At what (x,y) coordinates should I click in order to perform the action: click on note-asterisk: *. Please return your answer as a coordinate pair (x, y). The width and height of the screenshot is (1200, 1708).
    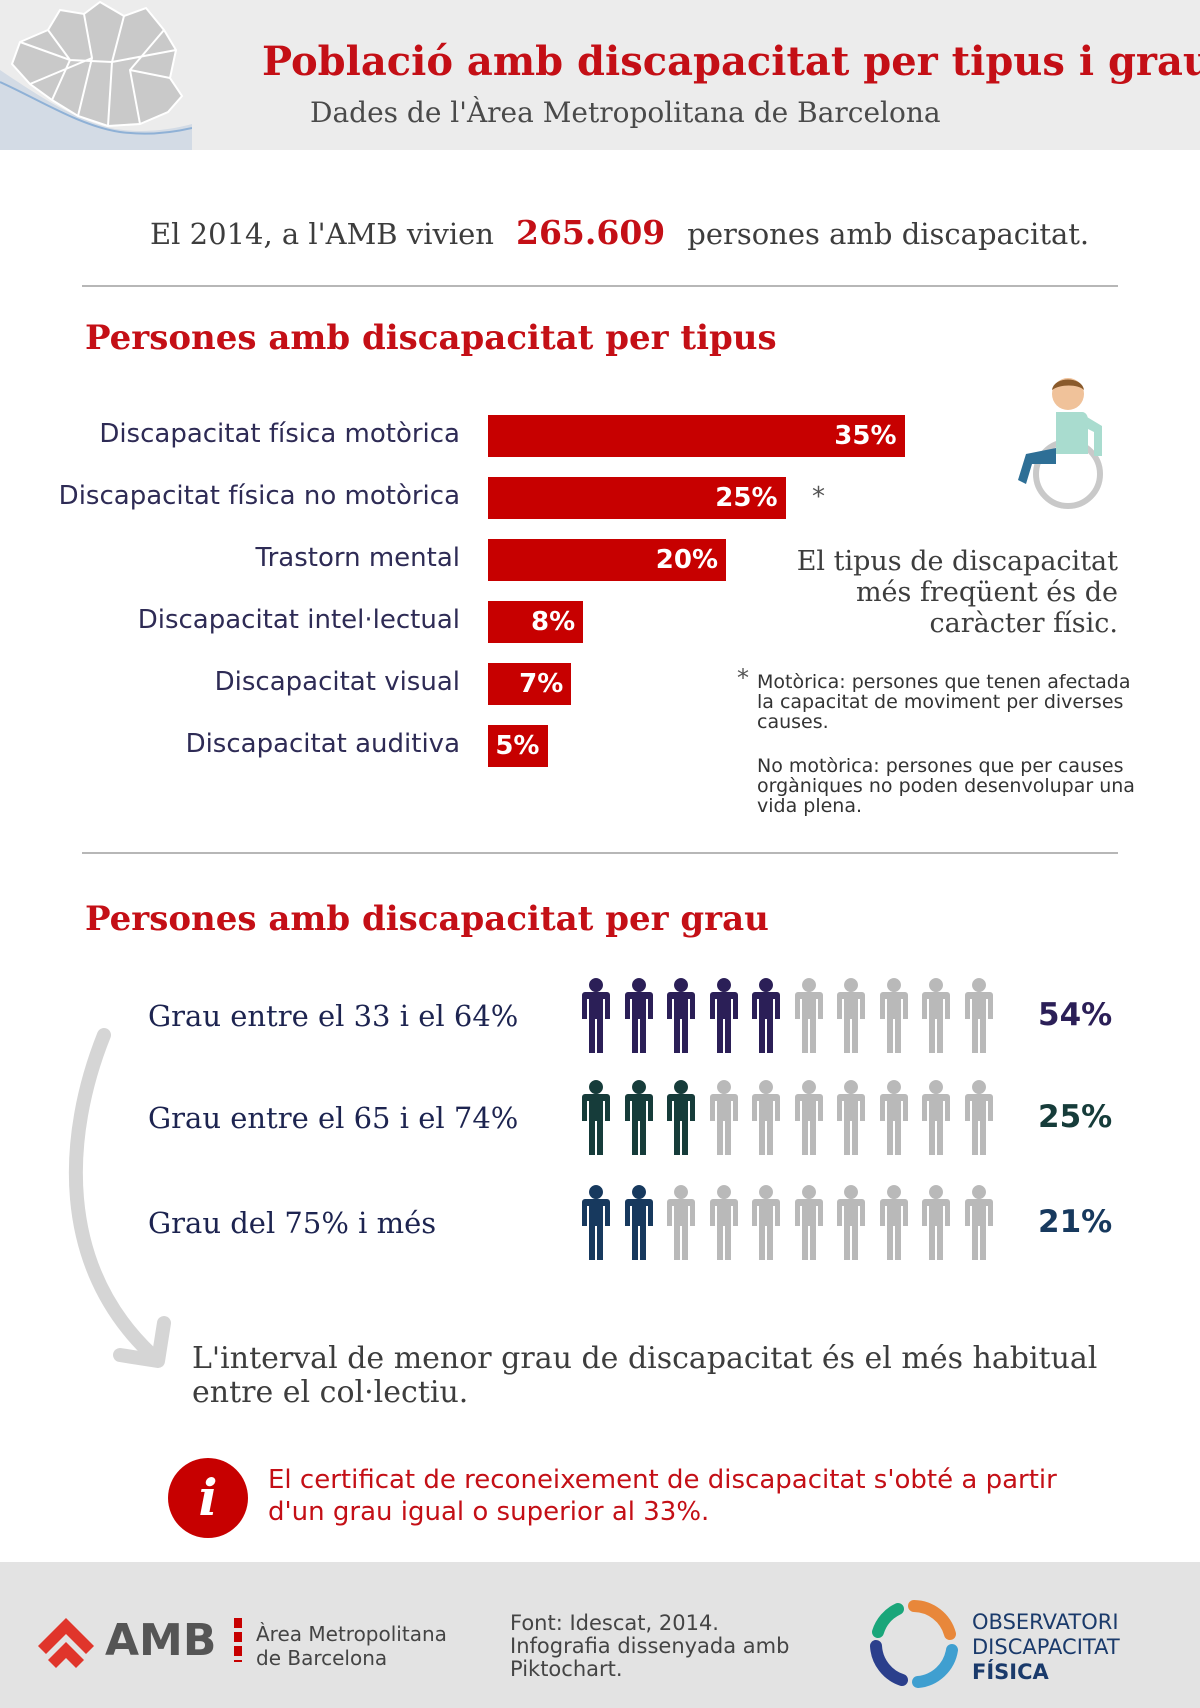
    Looking at the image, I should click on (743, 678).